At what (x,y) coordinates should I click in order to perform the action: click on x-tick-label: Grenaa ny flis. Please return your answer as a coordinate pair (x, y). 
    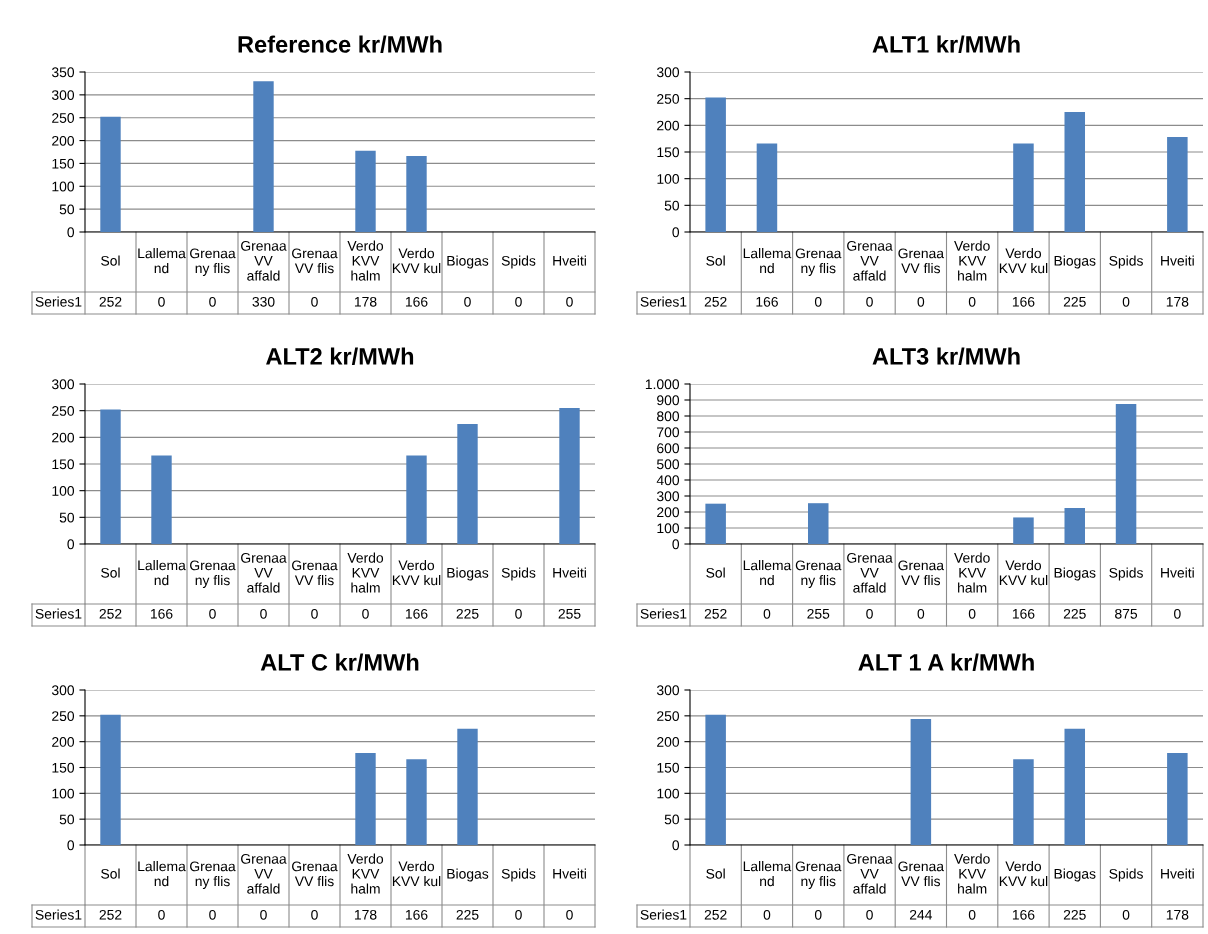
    Looking at the image, I should click on (818, 875).